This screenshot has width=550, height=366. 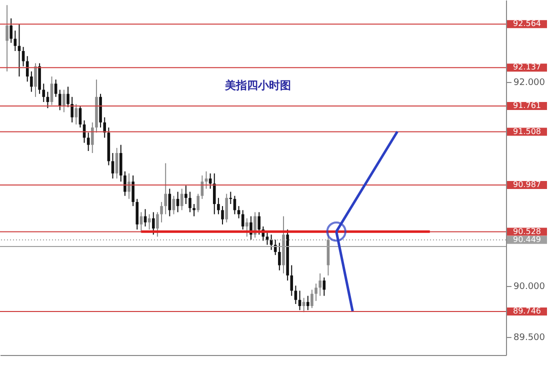 What do you see at coordinates (527, 23) in the screenshot?
I see `ref-line-label: 92.564` at bounding box center [527, 23].